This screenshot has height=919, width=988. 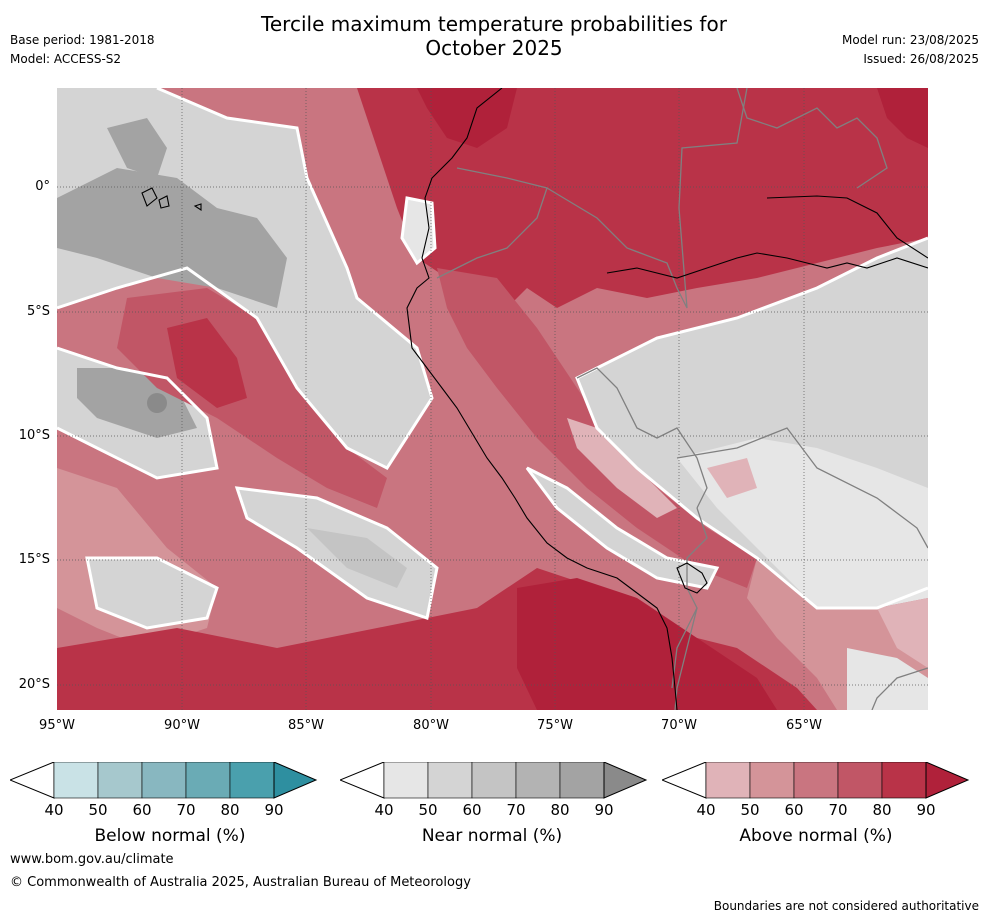 I want to click on tick-below-90: 90, so click(x=274, y=810).